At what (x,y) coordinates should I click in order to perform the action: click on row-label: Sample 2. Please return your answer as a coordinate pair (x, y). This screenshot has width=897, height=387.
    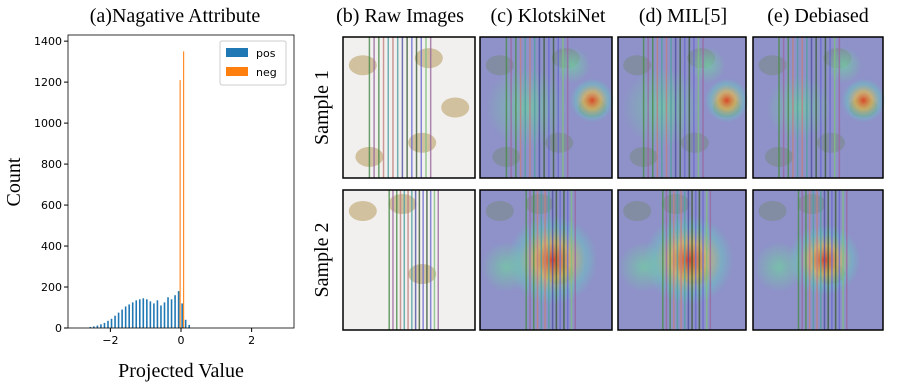
    Looking at the image, I should click on (322, 260).